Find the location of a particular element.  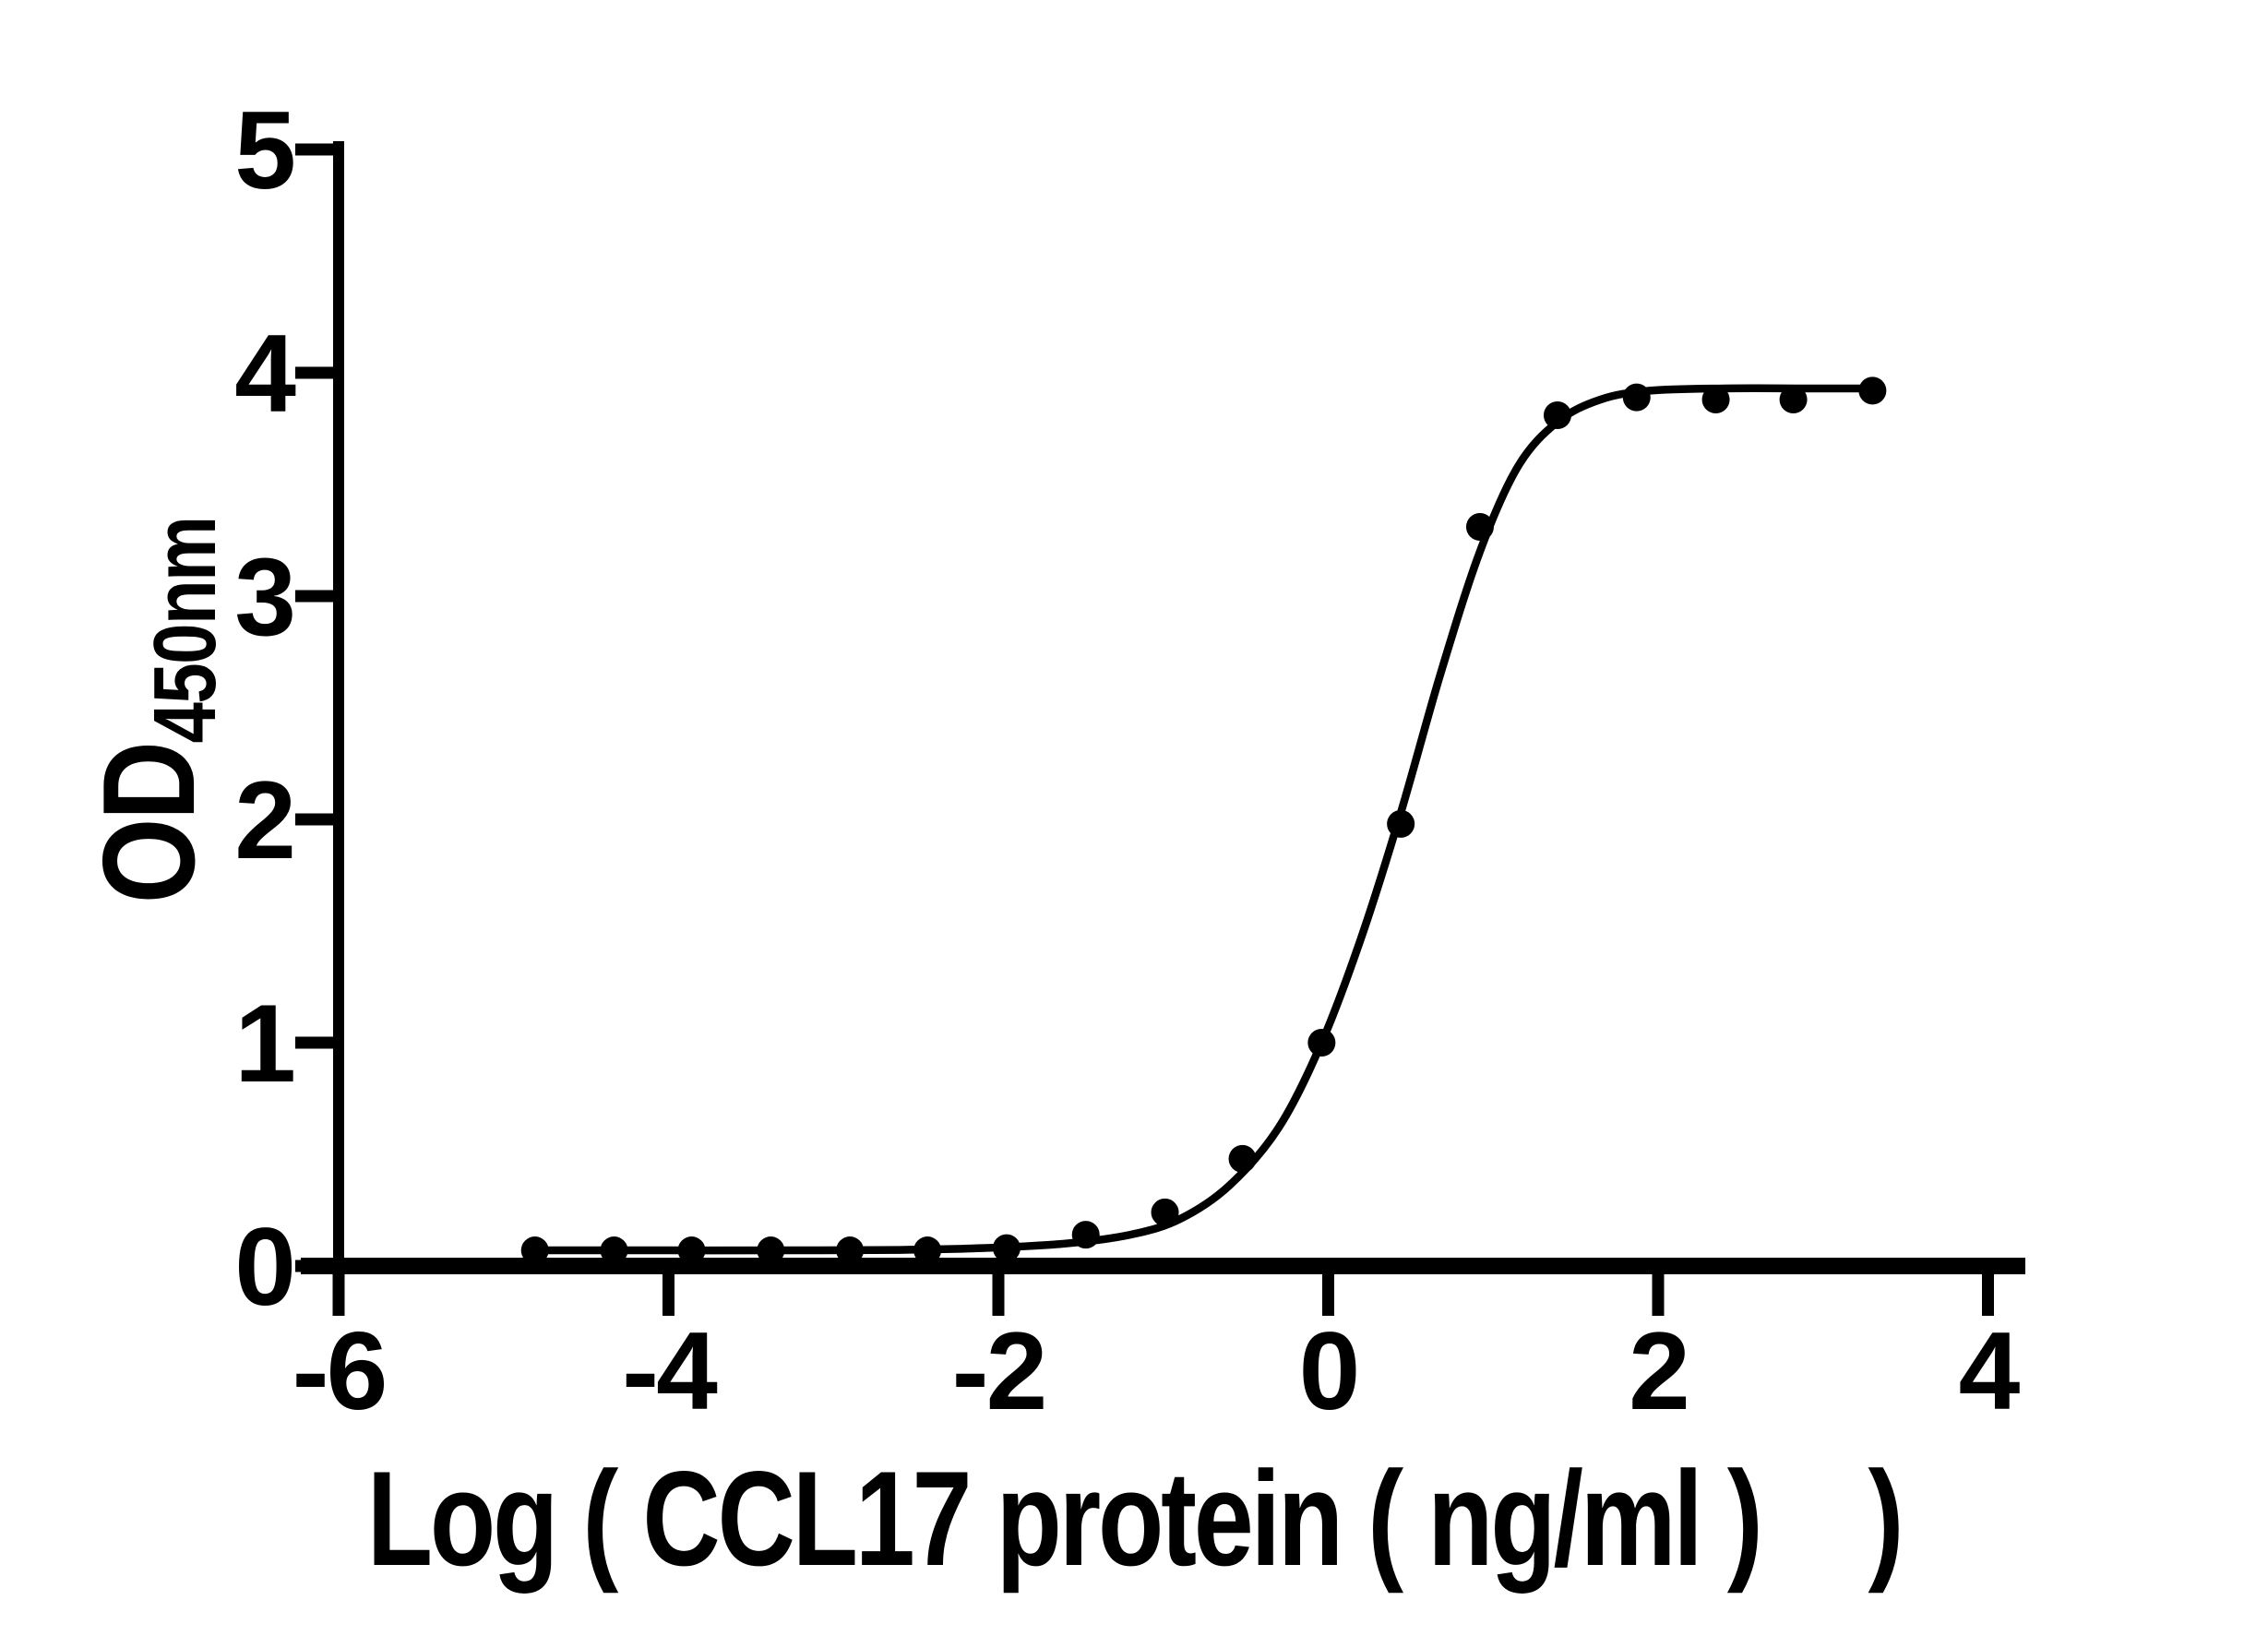

x-tick-label: 4 is located at coordinates (1990, 1371).